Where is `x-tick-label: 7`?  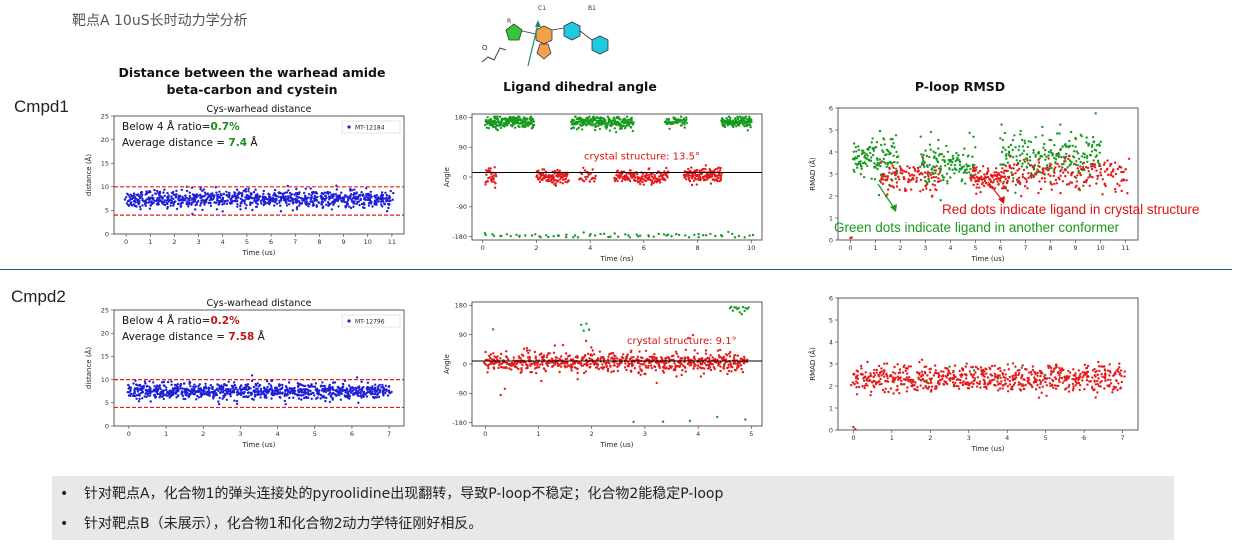 x-tick-label: 7 is located at coordinates (1123, 438).